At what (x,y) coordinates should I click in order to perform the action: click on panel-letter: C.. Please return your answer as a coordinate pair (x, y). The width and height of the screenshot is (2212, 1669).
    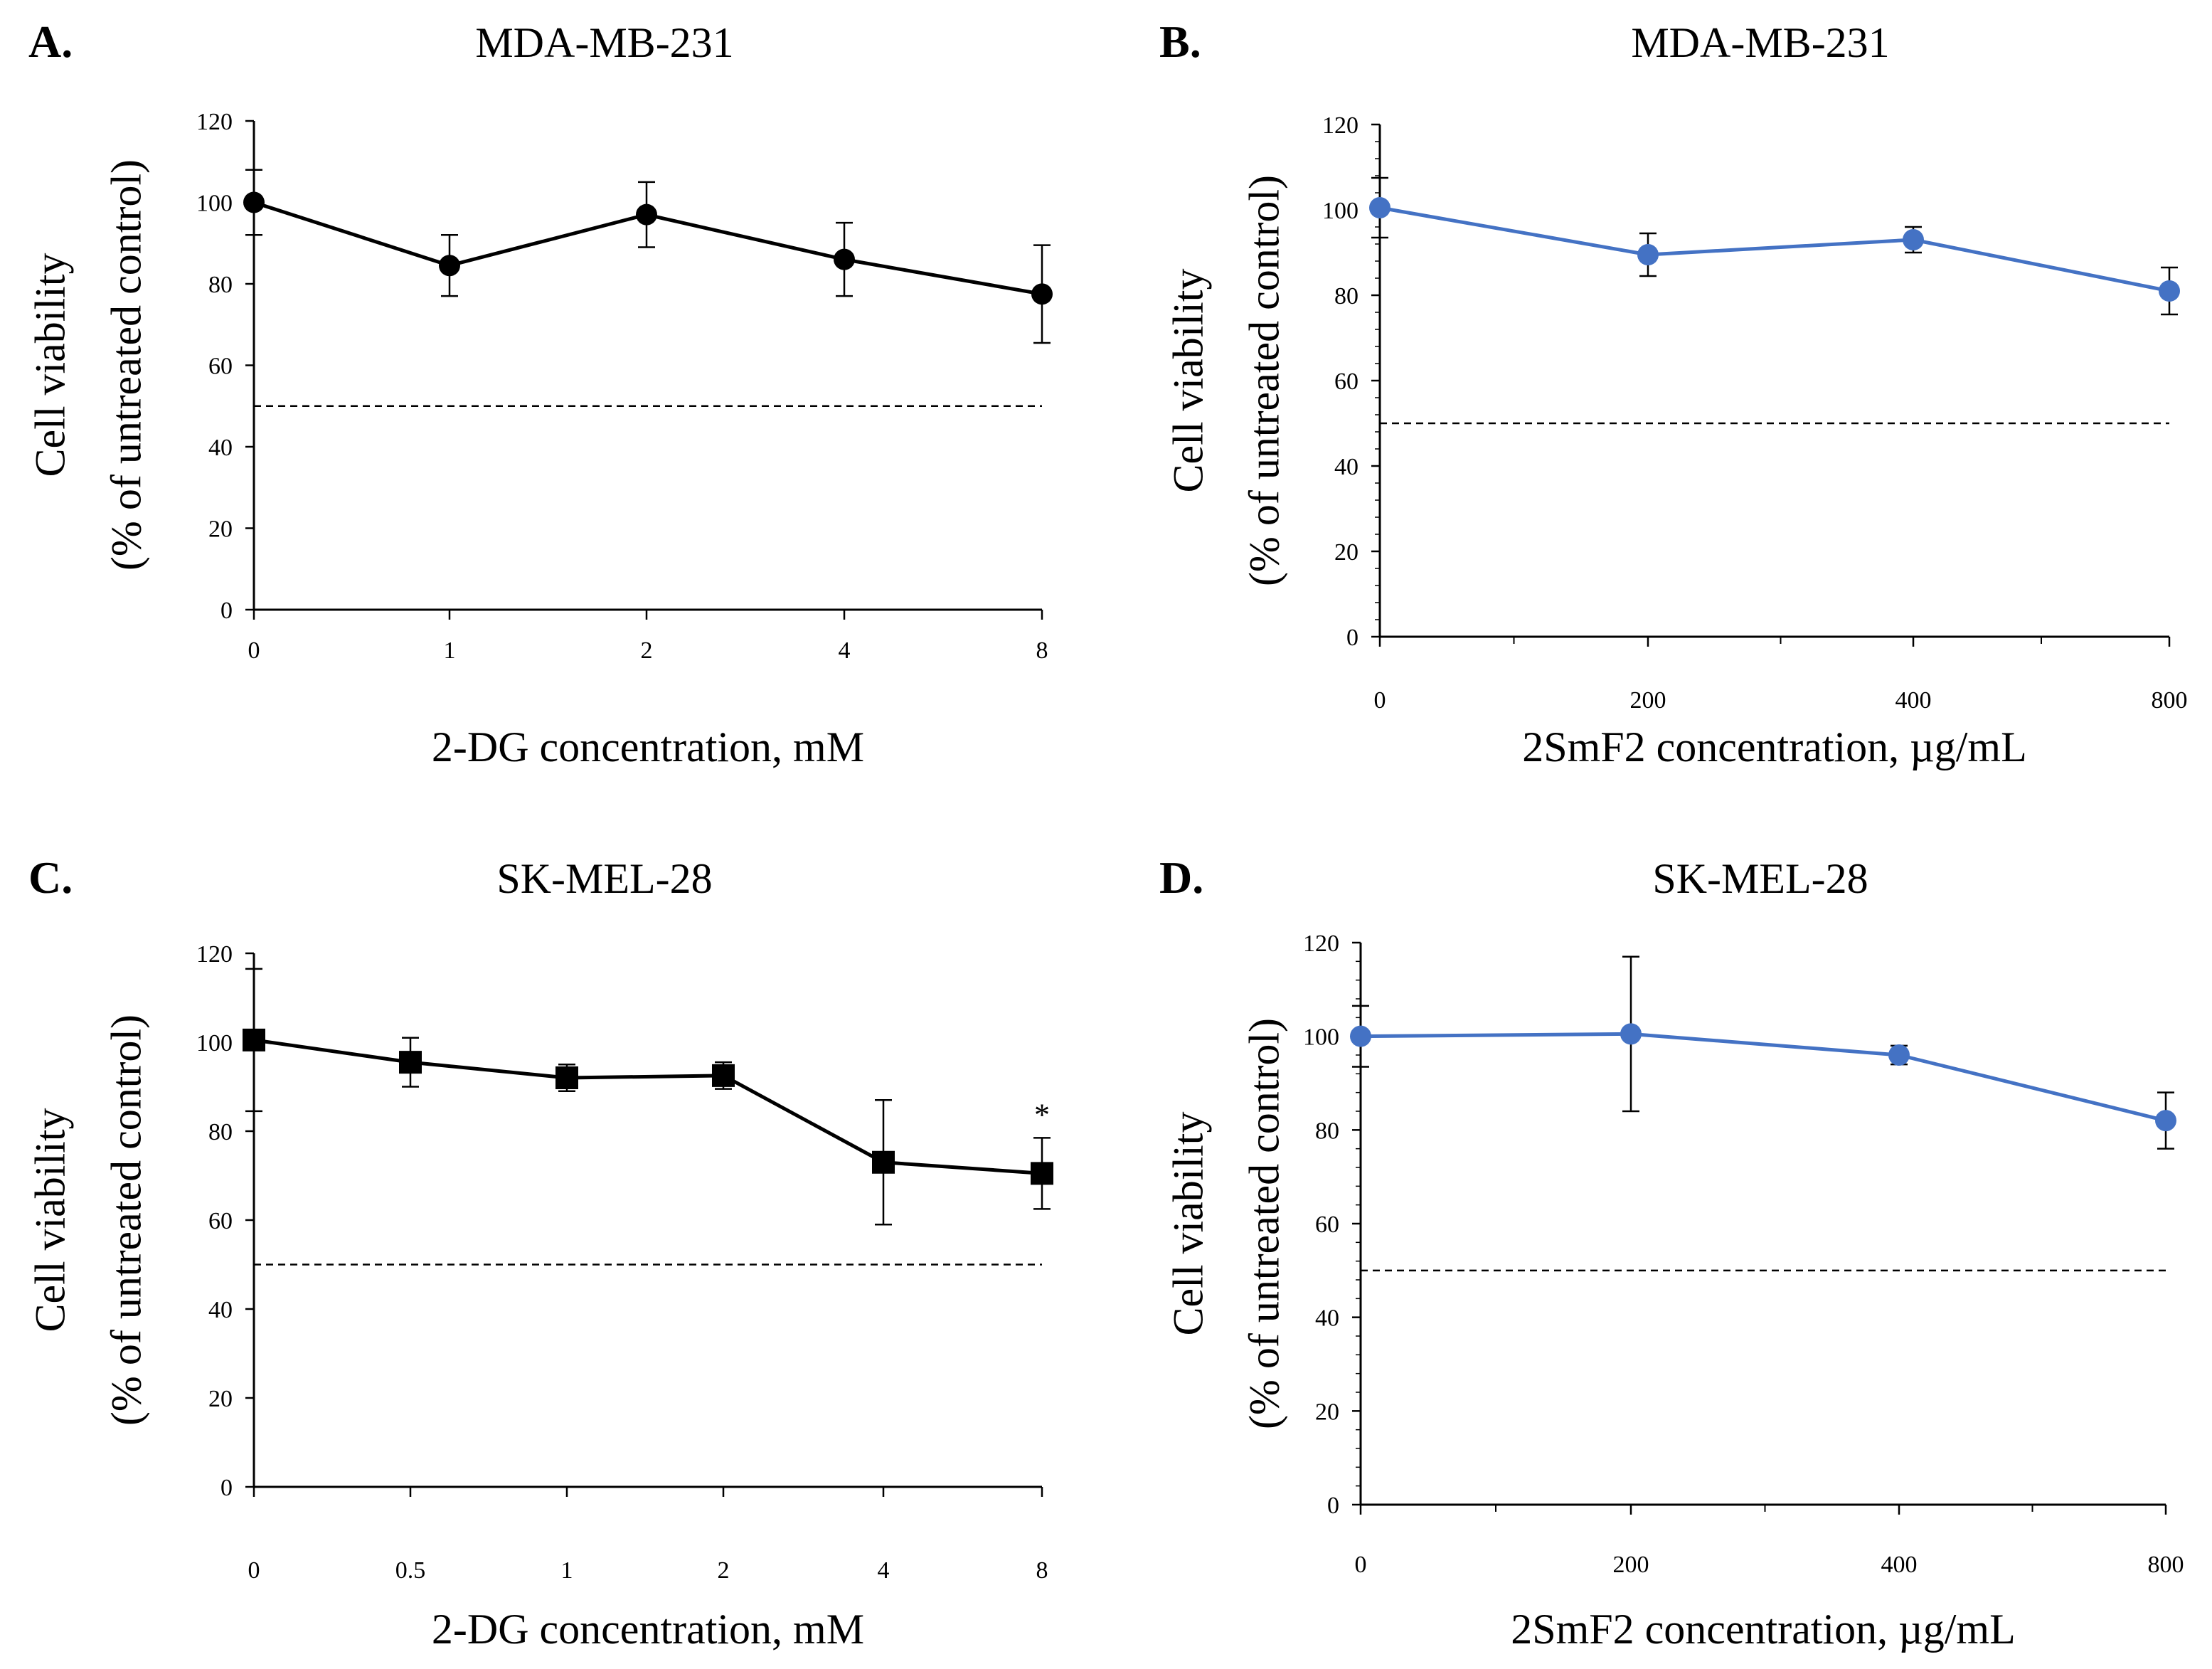
    Looking at the image, I should click on (50, 877).